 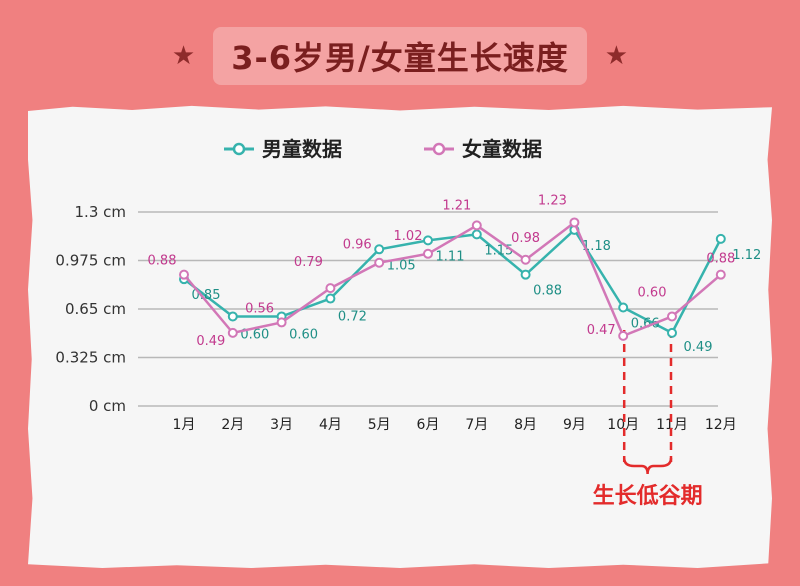 I want to click on data-label: 0.56, so click(x=259, y=308).